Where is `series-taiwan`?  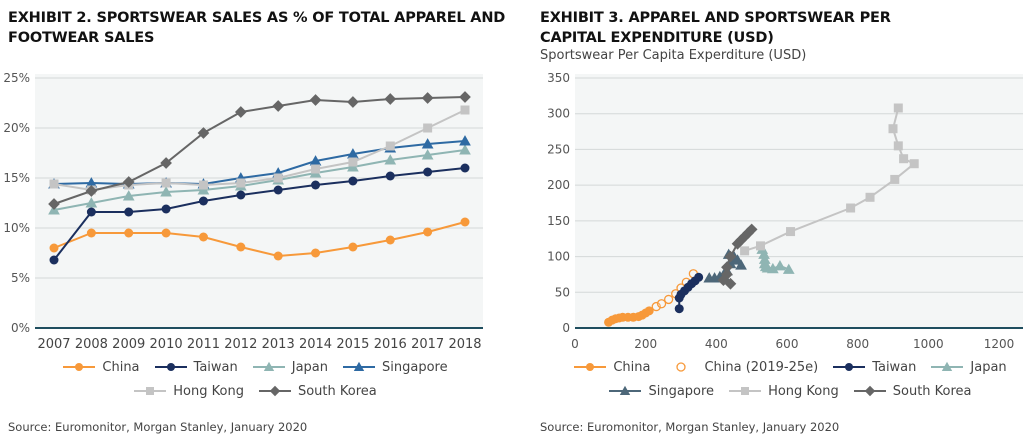
series-taiwan is located at coordinates (259, 214).